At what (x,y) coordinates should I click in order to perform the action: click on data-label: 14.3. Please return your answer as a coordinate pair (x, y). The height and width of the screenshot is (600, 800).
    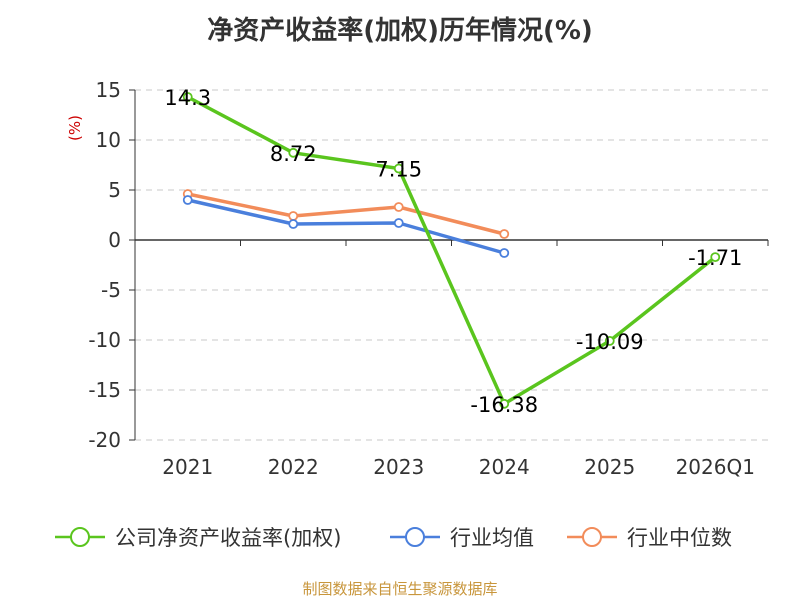
    Looking at the image, I should click on (187, 98).